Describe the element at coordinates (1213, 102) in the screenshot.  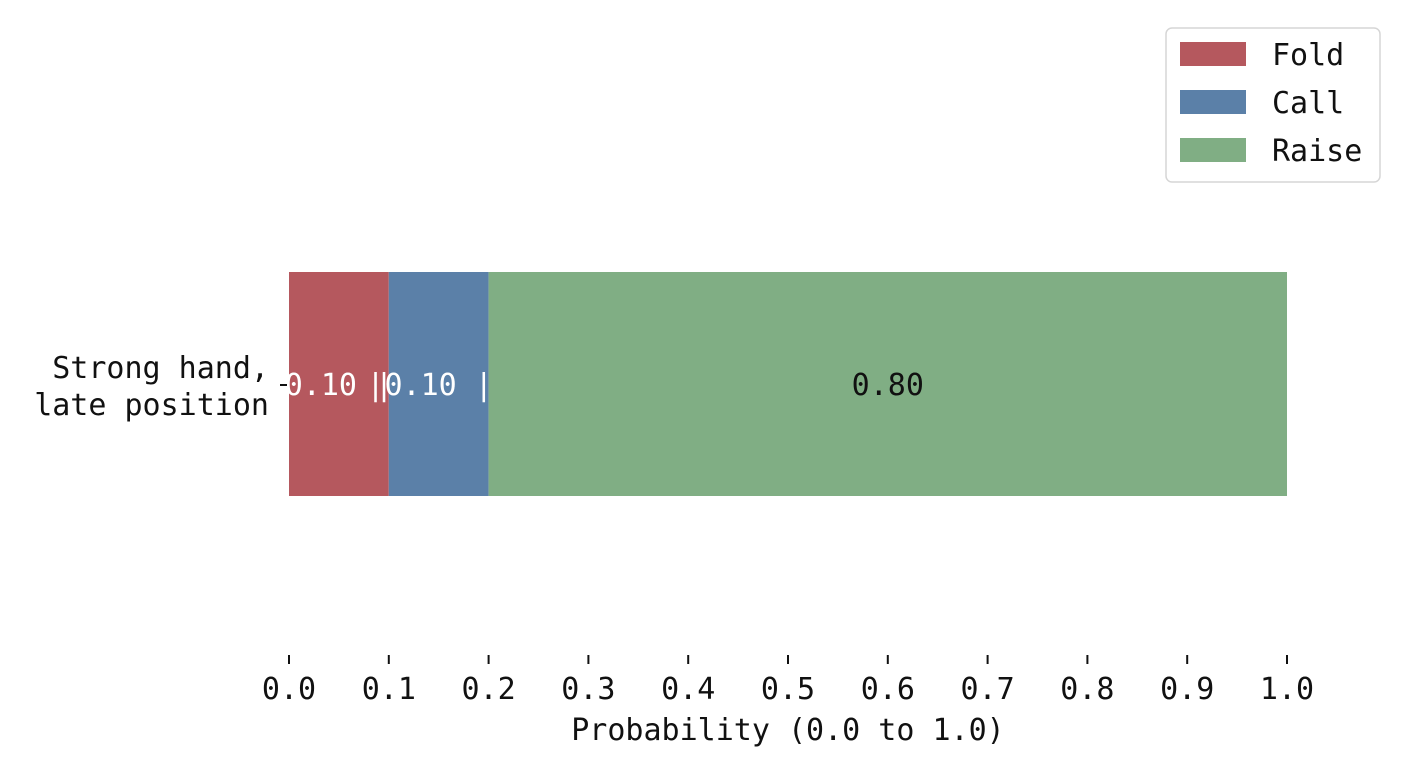
I see `legend-swatch-call` at that location.